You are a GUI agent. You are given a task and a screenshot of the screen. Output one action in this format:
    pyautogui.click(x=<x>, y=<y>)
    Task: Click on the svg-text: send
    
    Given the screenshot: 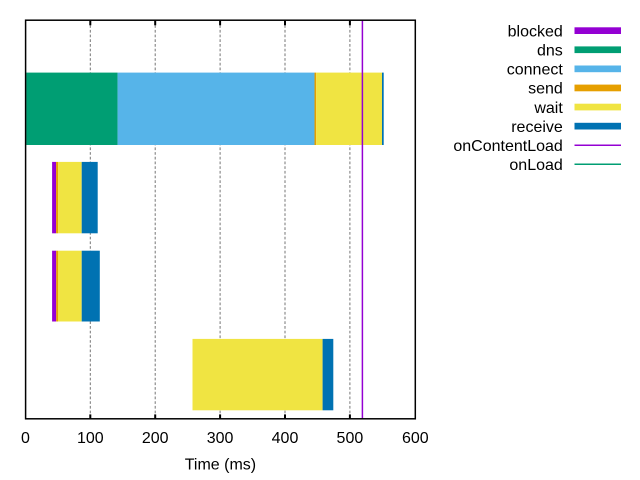 What is the action you would take?
    pyautogui.click(x=545, y=89)
    